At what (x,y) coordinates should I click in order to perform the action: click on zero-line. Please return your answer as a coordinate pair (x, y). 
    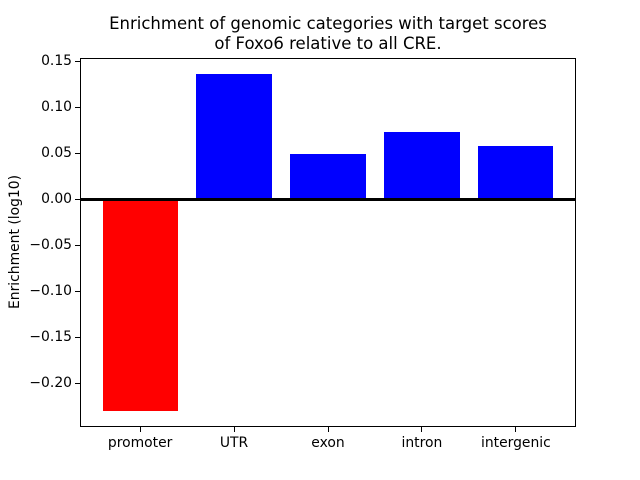
    Looking at the image, I should click on (328, 199).